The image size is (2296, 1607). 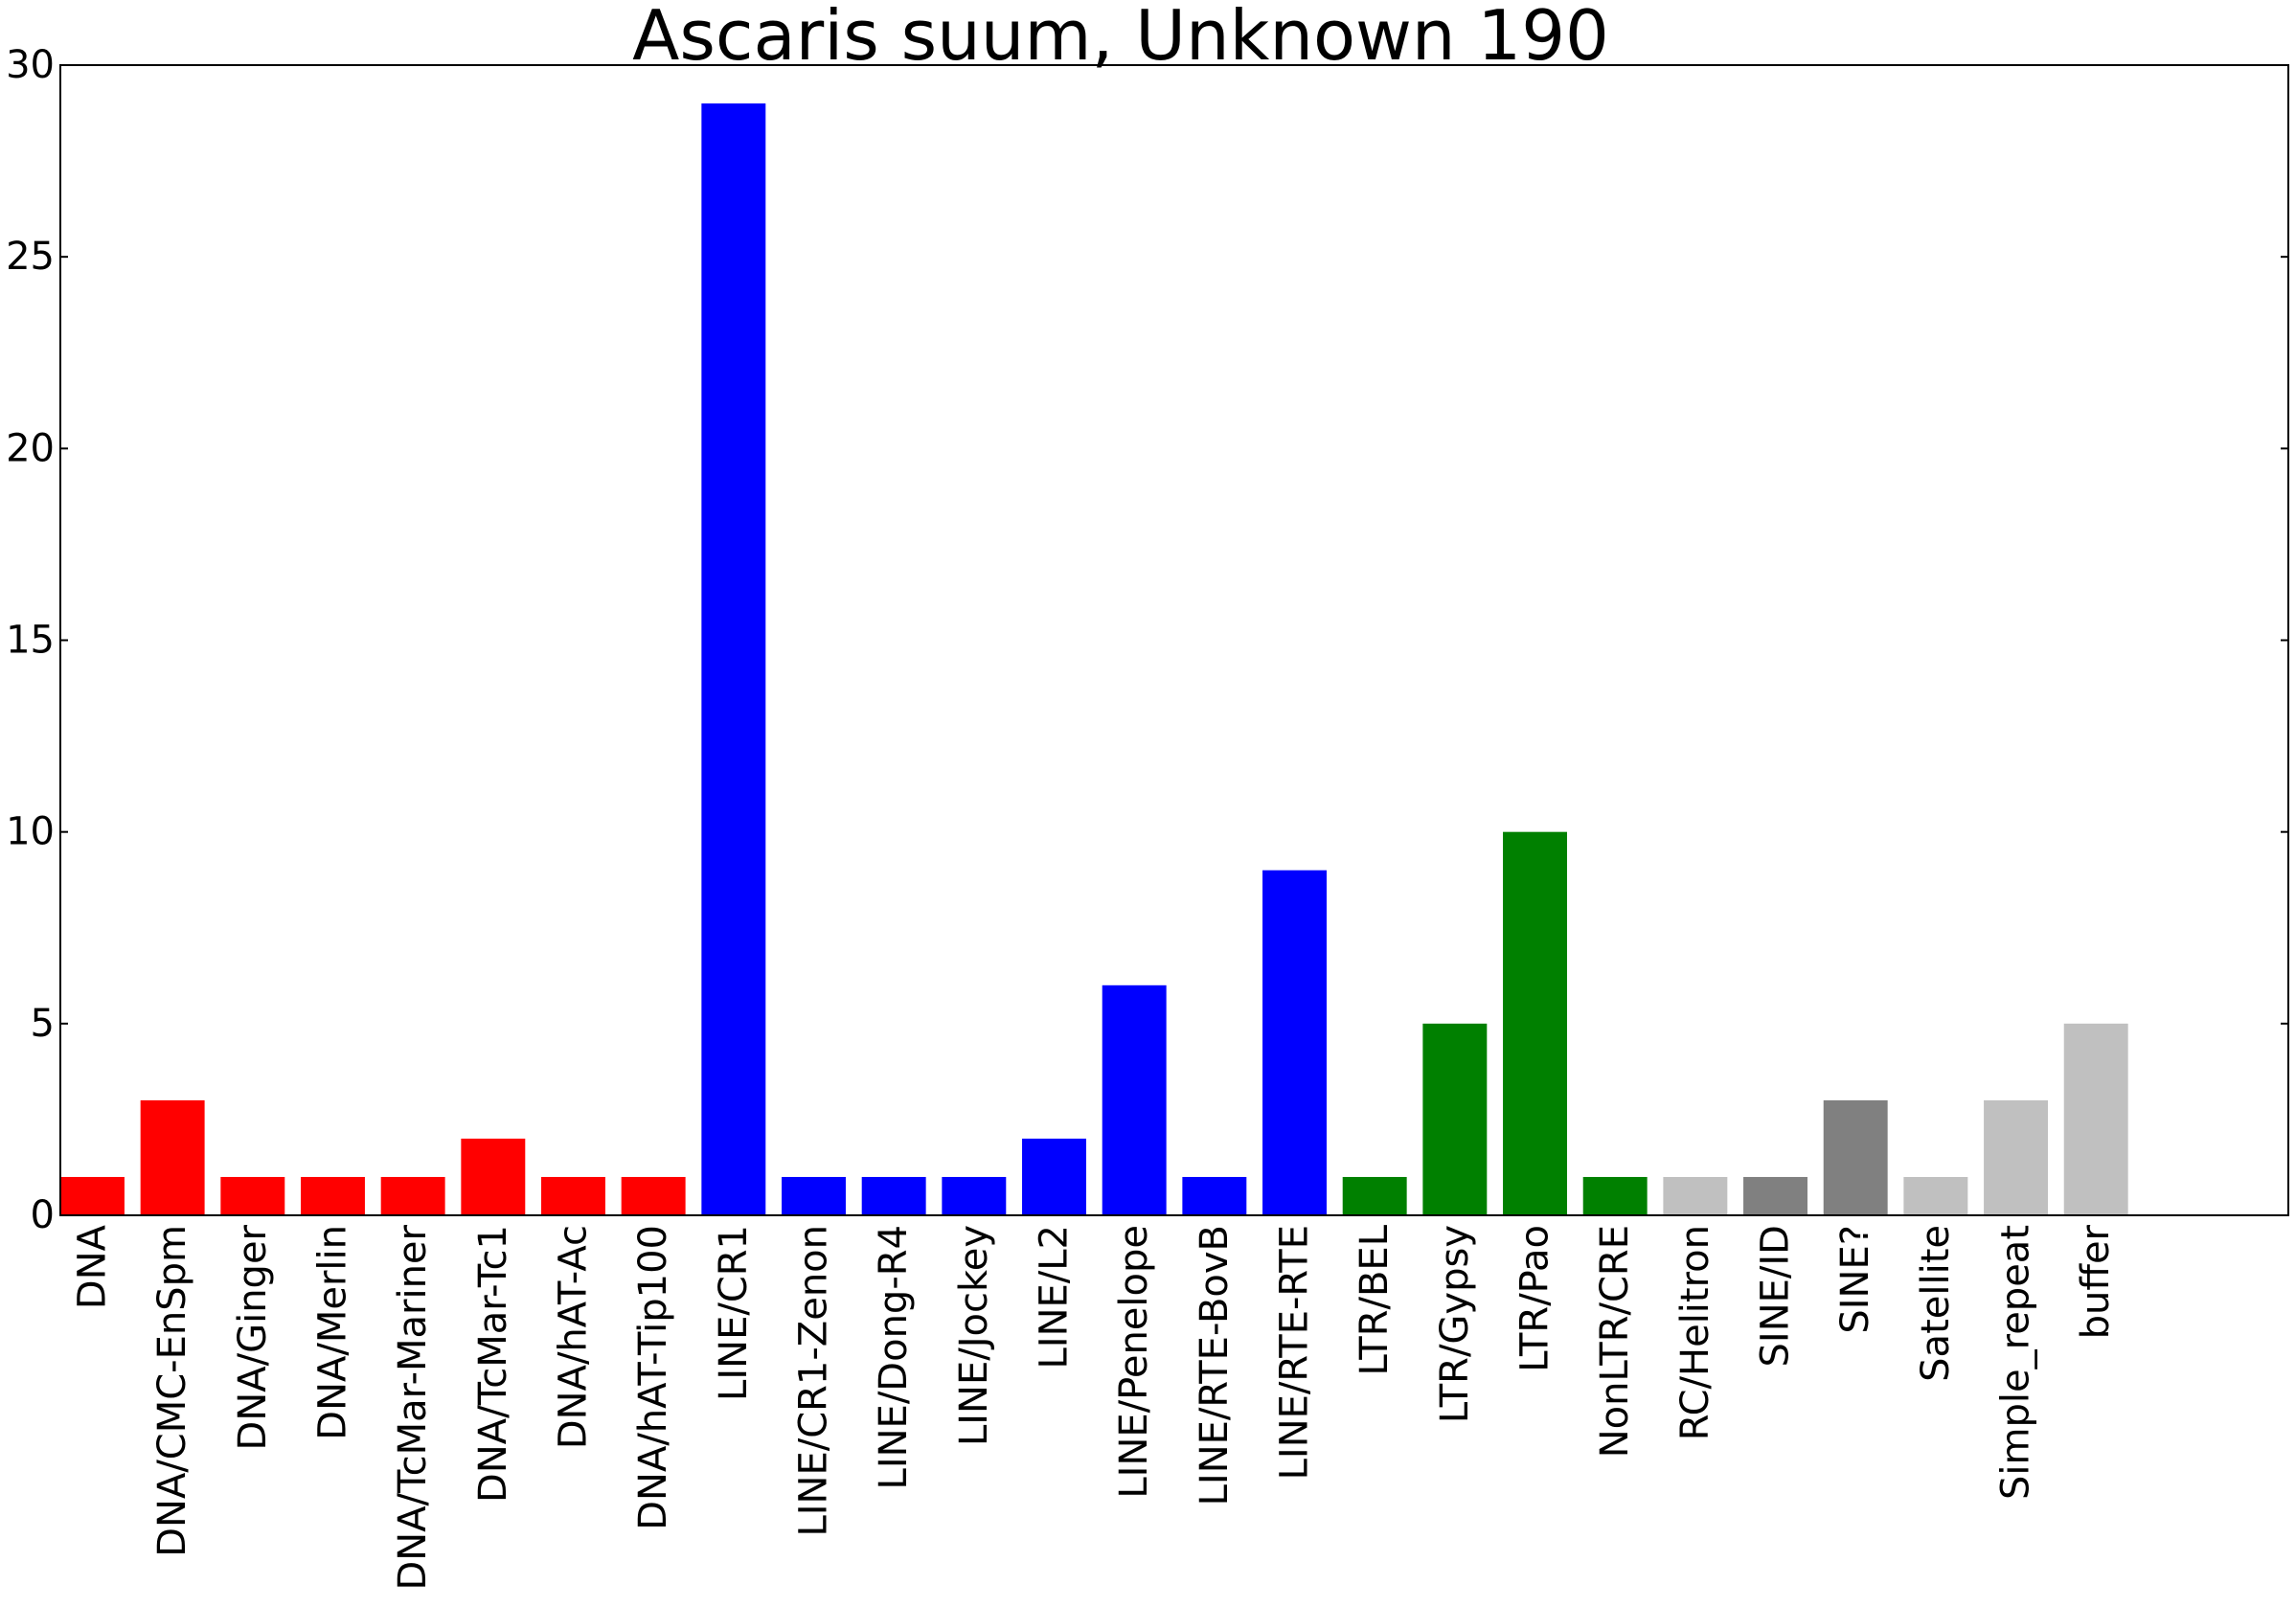 I want to click on x-tick-label-10: LINE/Dong-R4, so click(x=894, y=1357).